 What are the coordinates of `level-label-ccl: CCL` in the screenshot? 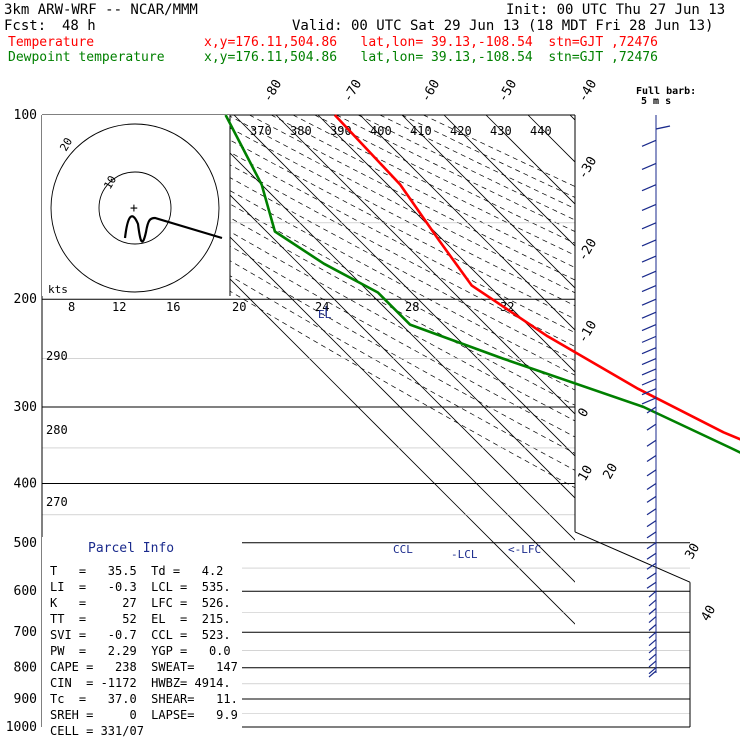 It's located at (403, 549).